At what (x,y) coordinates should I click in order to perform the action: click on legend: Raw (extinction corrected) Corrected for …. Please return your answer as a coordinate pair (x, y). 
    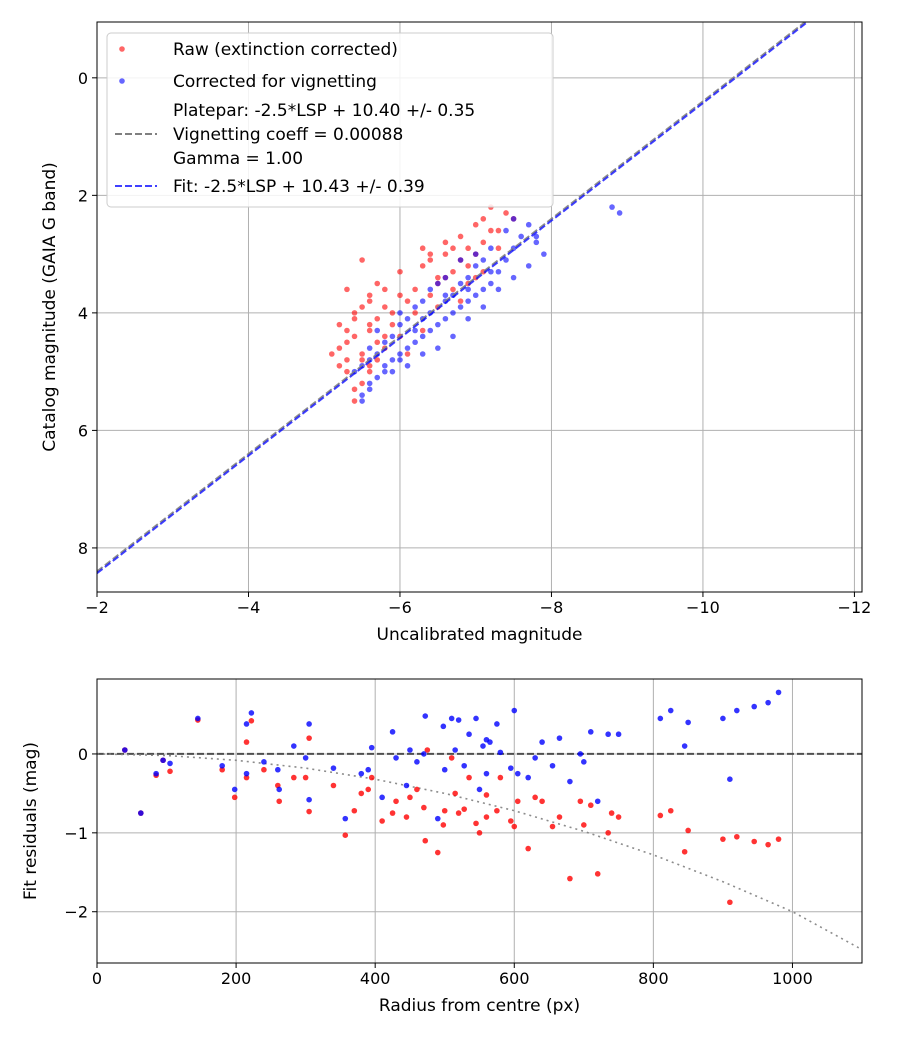
    Looking at the image, I should click on (330, 120).